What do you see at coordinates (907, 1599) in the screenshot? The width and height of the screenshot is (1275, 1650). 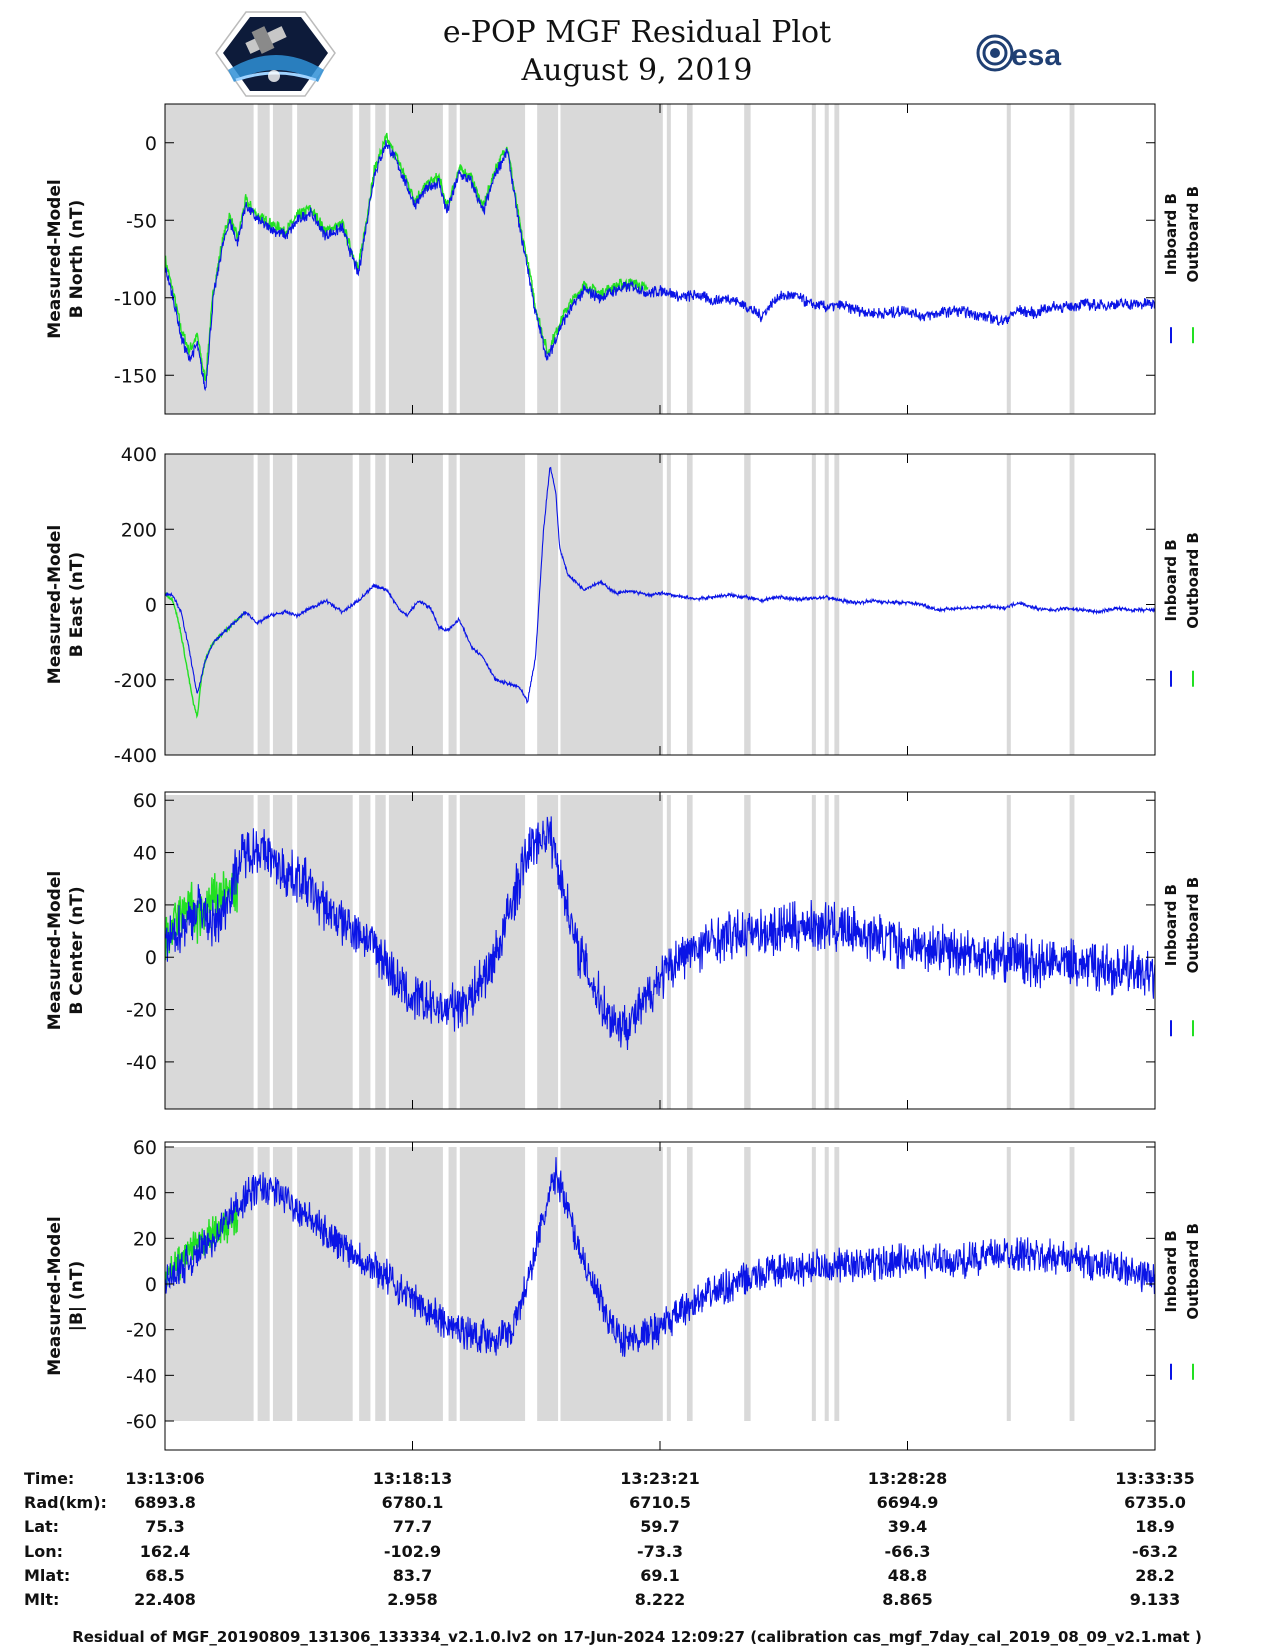 I see `info-cell: 8.865` at bounding box center [907, 1599].